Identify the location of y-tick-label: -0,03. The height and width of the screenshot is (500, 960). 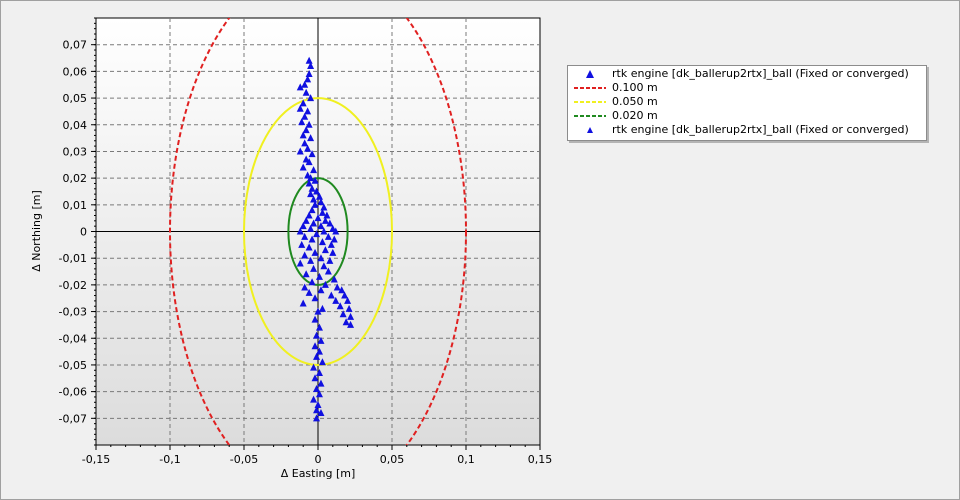
(73, 312).